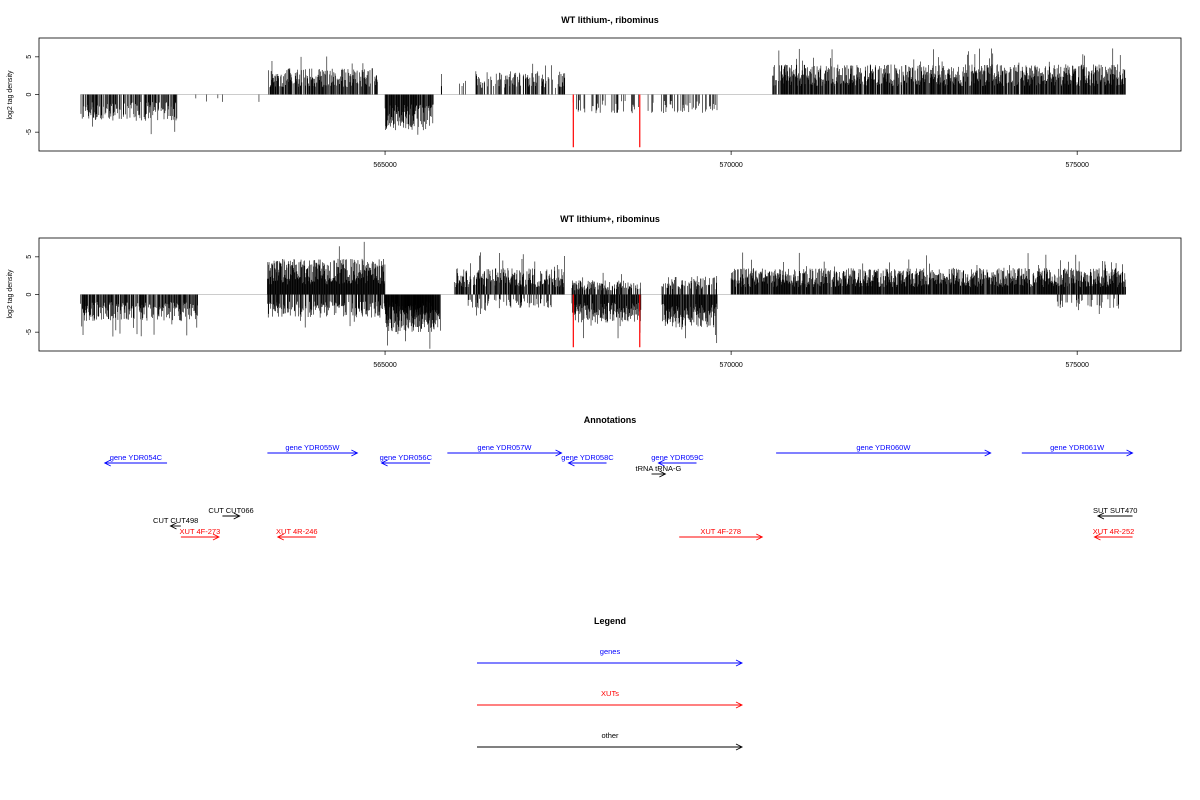 Image resolution: width=1200 pixels, height=800 pixels. What do you see at coordinates (610, 621) in the screenshot?
I see `legend-title: Legend` at bounding box center [610, 621].